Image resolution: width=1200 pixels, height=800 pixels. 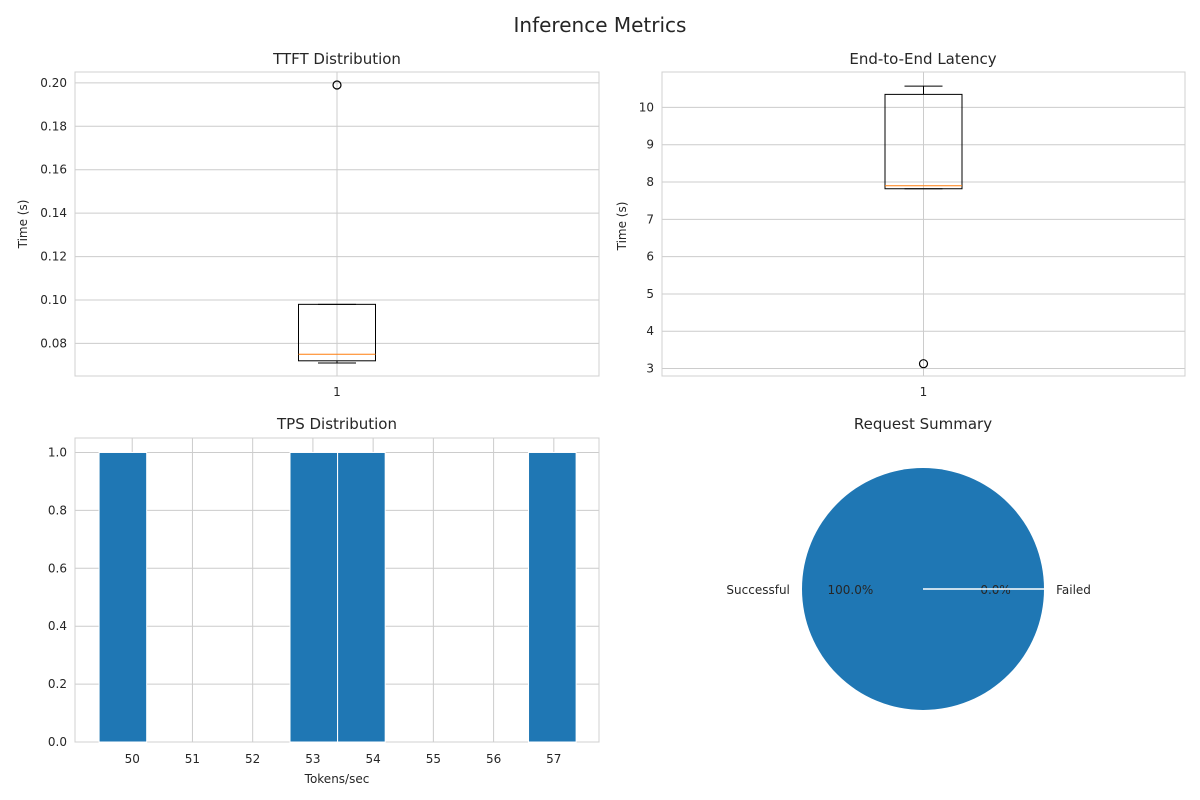 What do you see at coordinates (646, 107) in the screenshot?
I see `latency-ytick-label: 10` at bounding box center [646, 107].